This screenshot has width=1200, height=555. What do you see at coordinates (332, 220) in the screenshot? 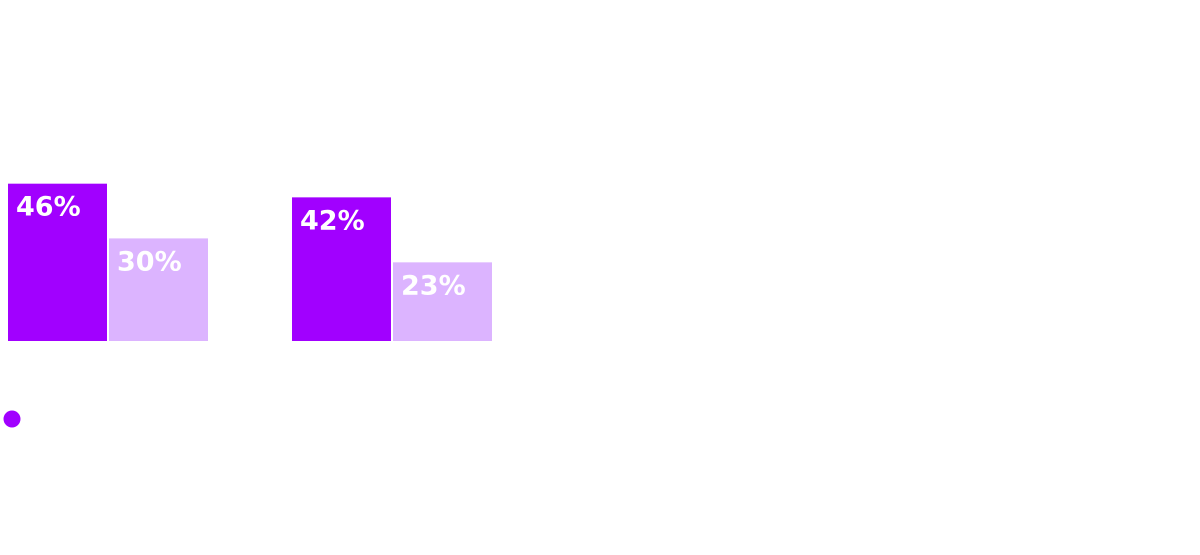
I see `data-label-series-1-group-2: 42%` at bounding box center [332, 220].